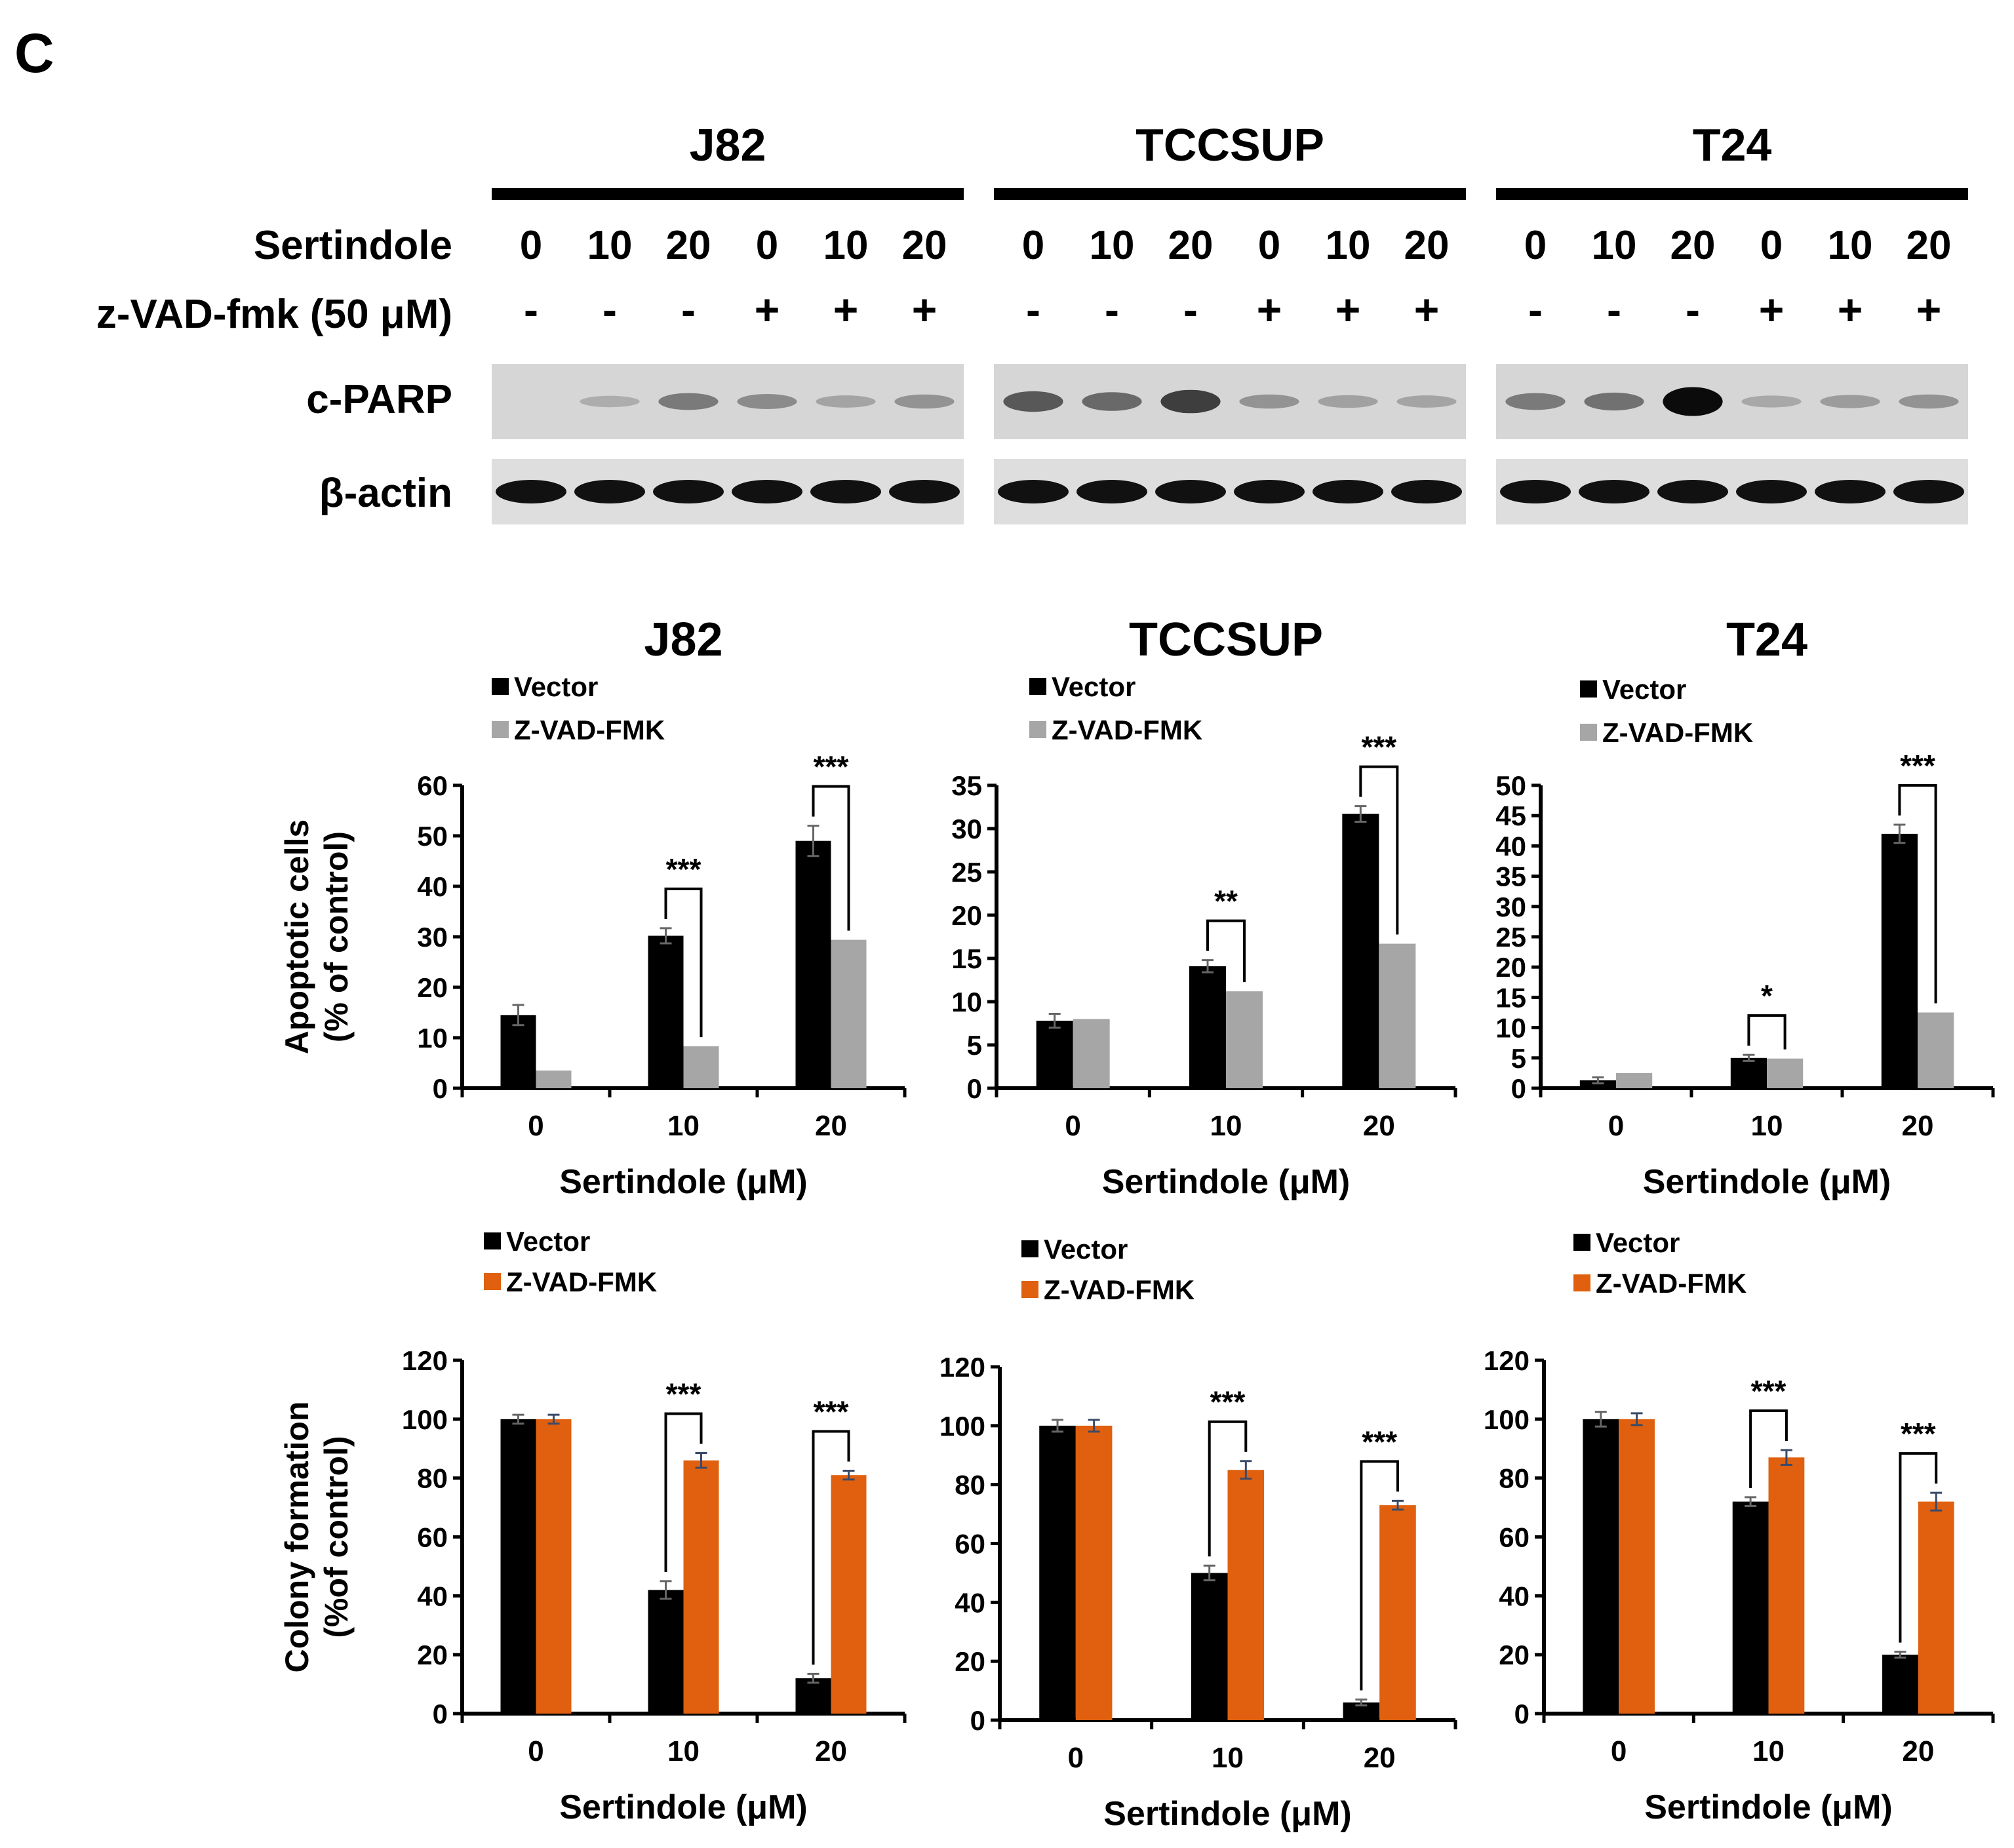 The image size is (2014, 1848). Describe the element at coordinates (683, 640) in the screenshot. I see `chart-title: J82` at that location.